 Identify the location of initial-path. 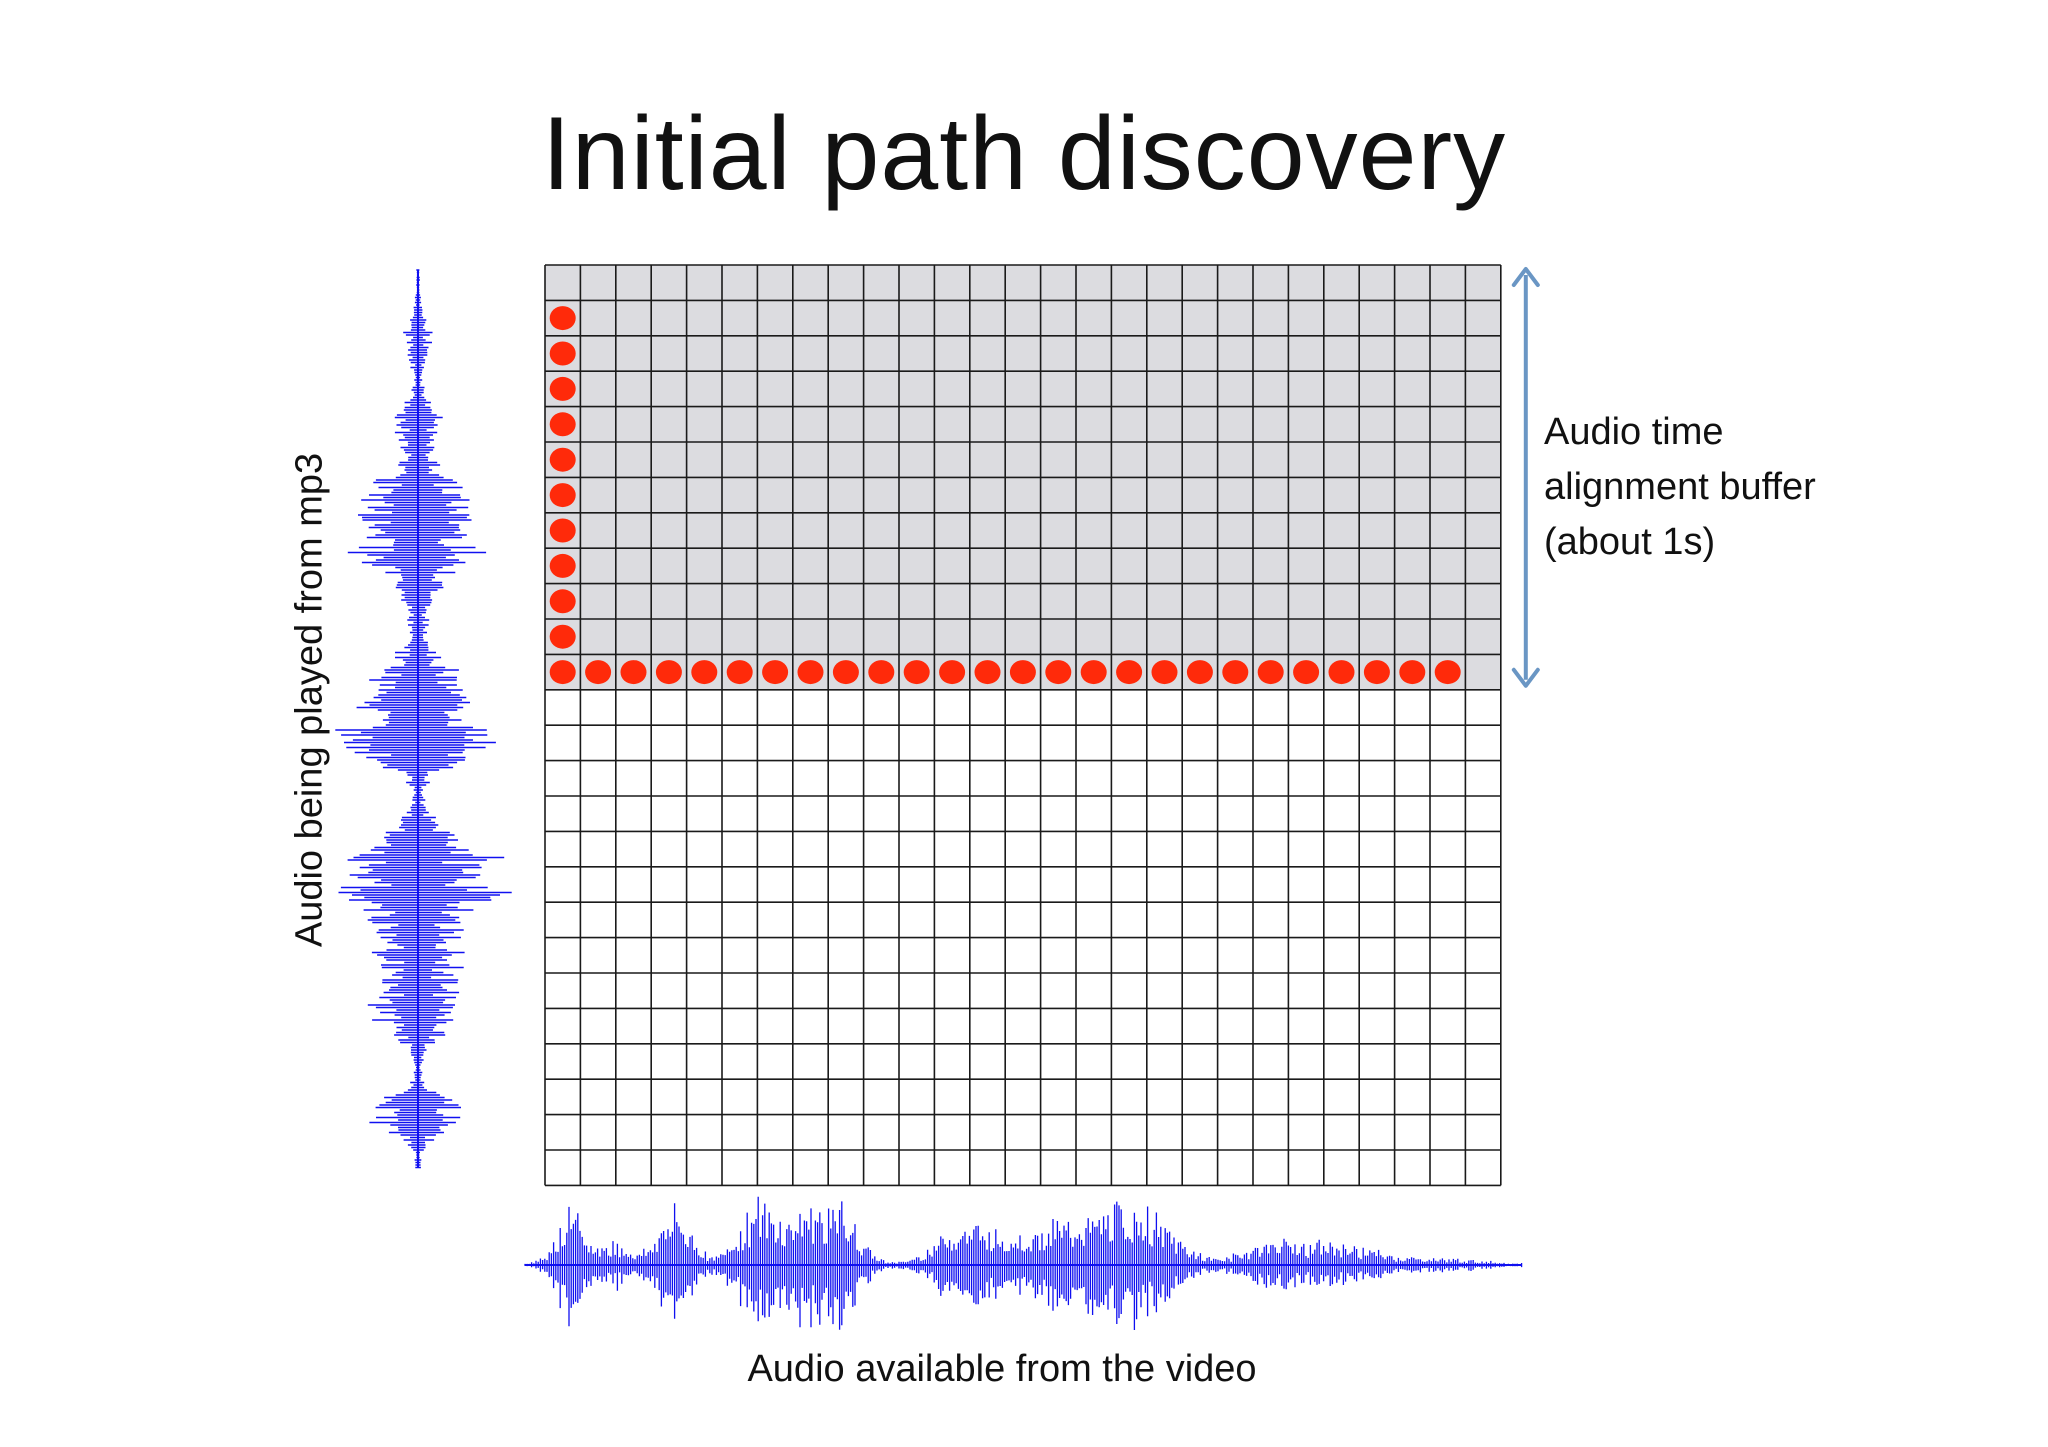
(1005, 495).